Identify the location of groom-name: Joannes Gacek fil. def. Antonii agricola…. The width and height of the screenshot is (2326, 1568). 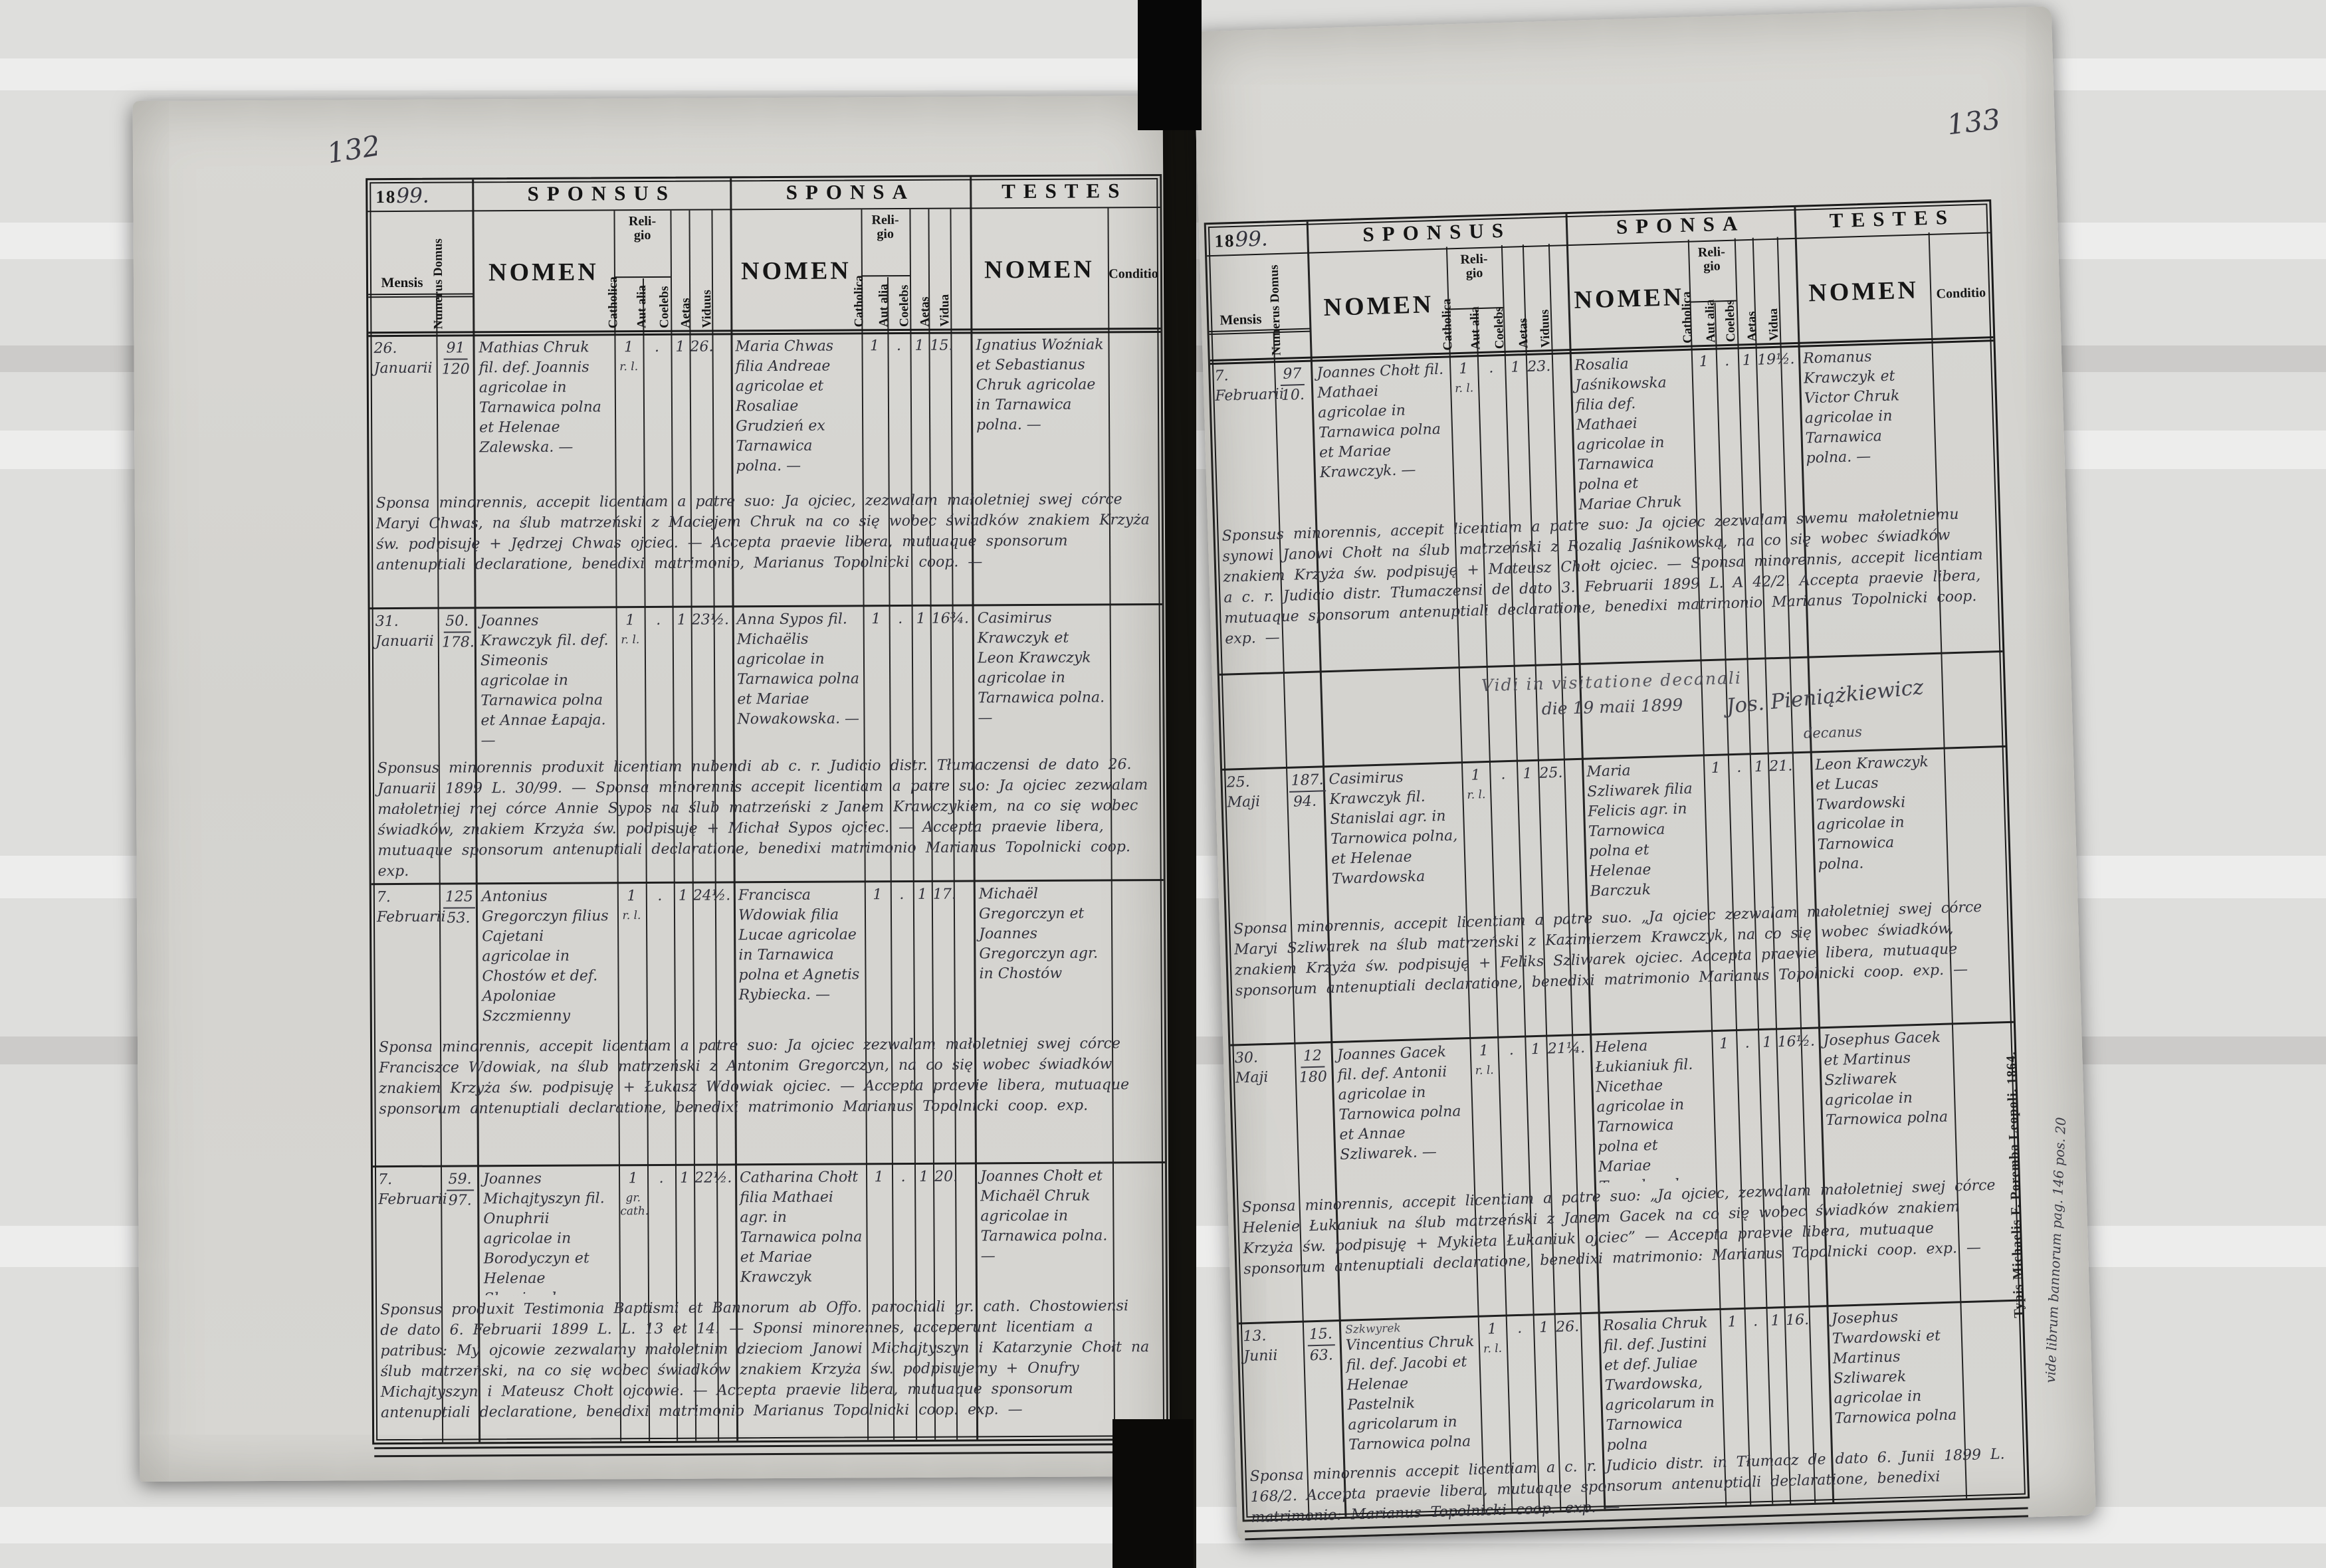
(1398, 1103).